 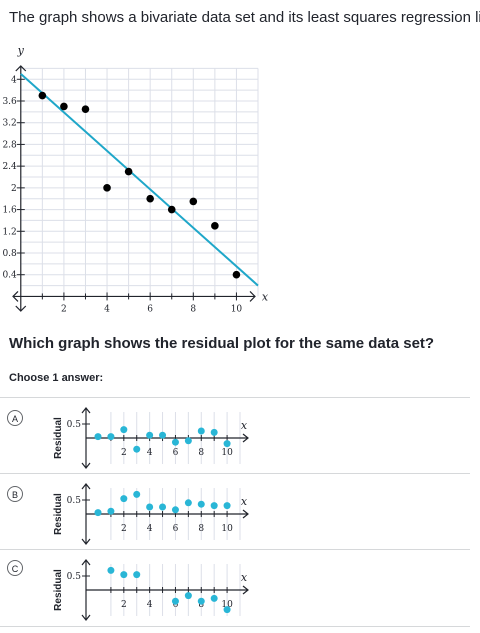 What do you see at coordinates (15, 494) in the screenshot?
I see `choice-letter-b: B` at bounding box center [15, 494].